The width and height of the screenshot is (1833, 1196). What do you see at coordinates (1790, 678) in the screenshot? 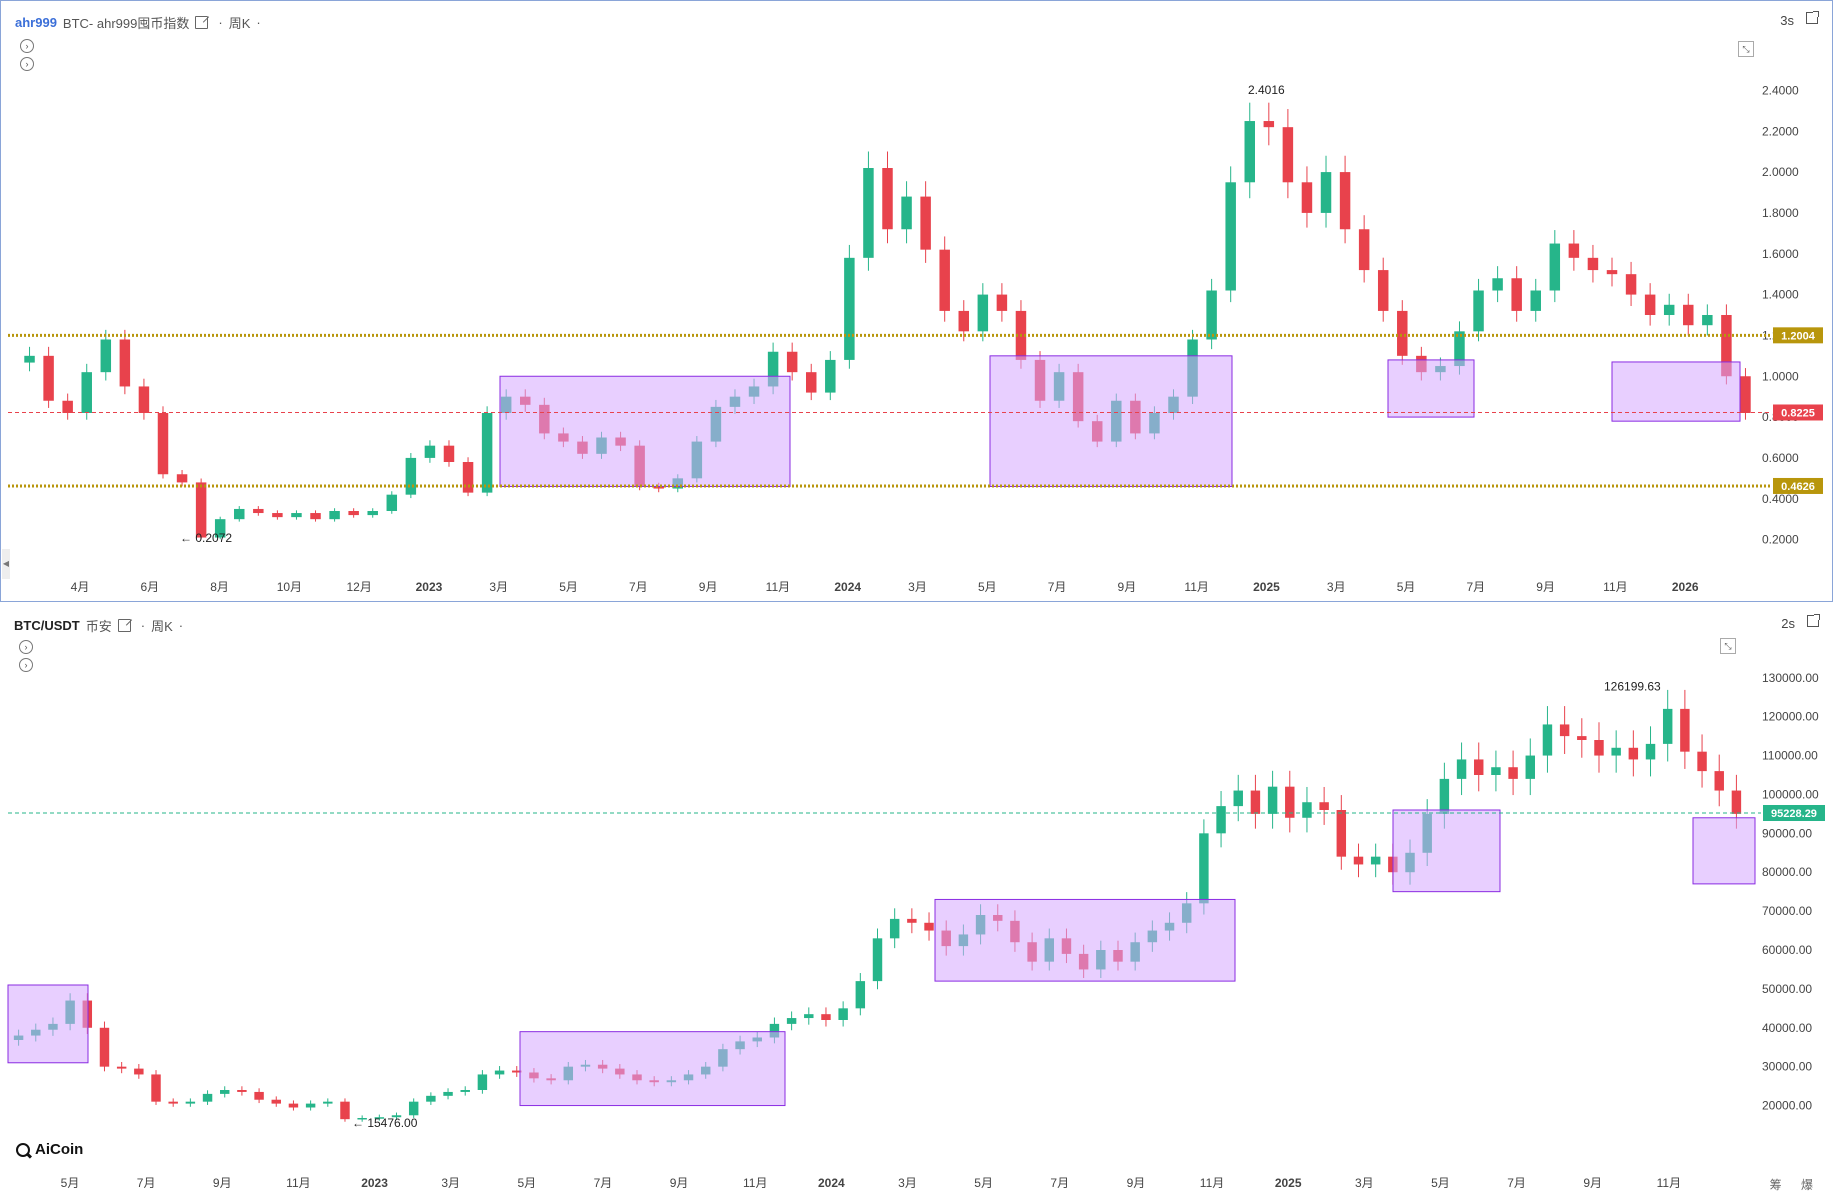
I see `bottom-y-tick-label: 130000.00` at bounding box center [1790, 678].